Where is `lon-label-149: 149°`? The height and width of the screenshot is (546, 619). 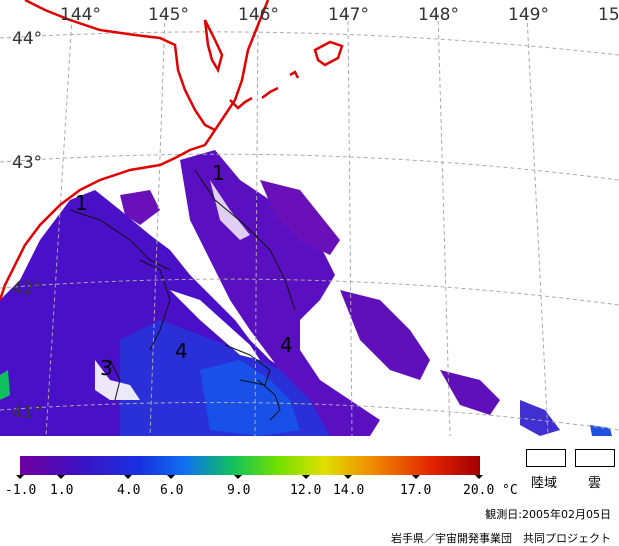
lon-label-149: 149° is located at coordinates (528, 15).